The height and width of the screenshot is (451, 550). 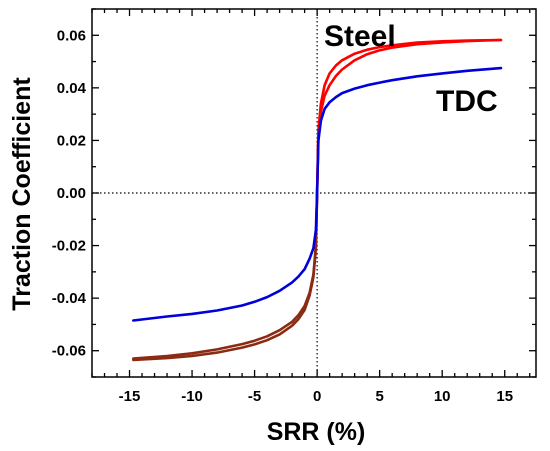 I want to click on x-tick-label: -5, so click(x=254, y=396).